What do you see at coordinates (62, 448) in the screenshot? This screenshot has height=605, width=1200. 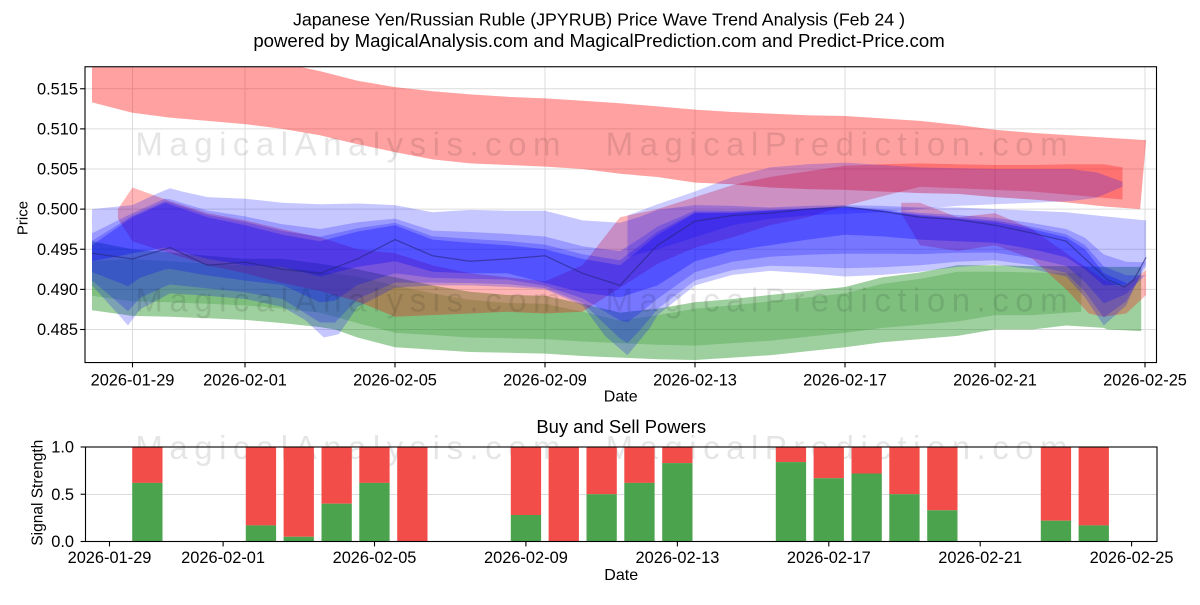 I see `svg-text: 1.0` at bounding box center [62, 448].